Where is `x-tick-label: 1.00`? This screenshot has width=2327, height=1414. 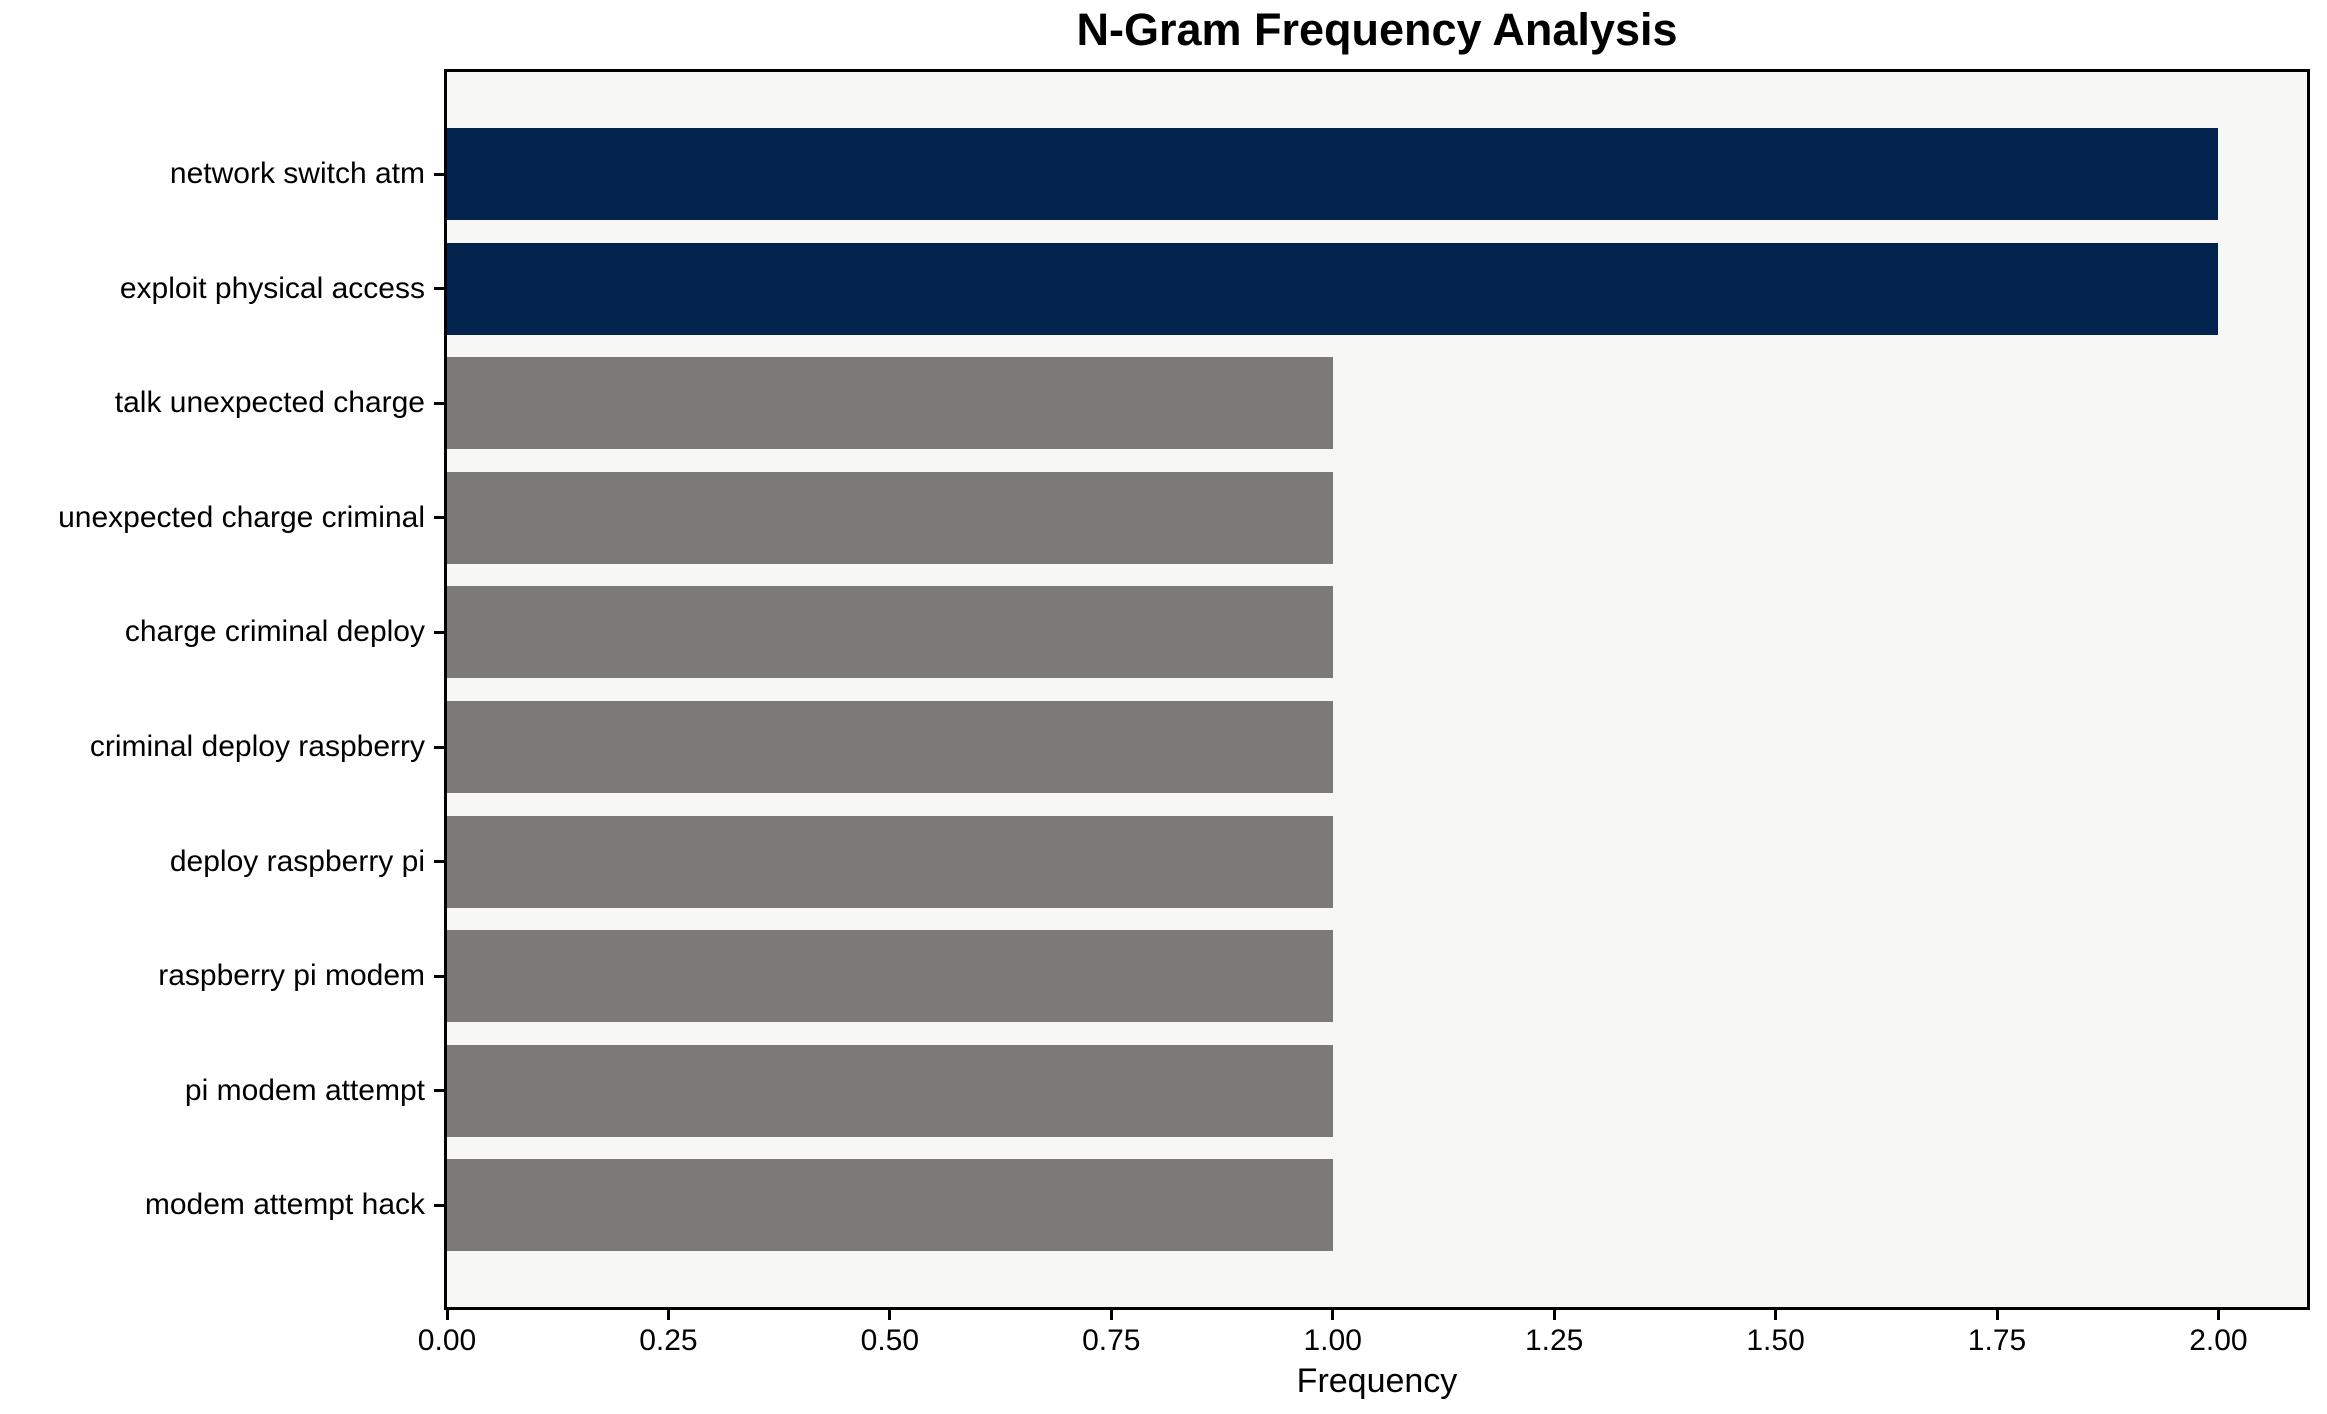 x-tick-label: 1.00 is located at coordinates (1332, 1340).